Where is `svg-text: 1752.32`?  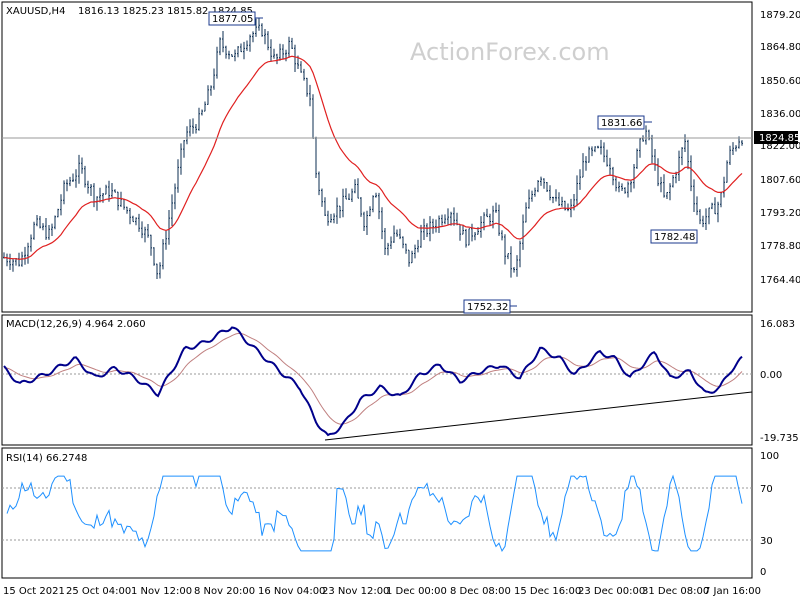 svg-text: 1752.32 is located at coordinates (487, 307).